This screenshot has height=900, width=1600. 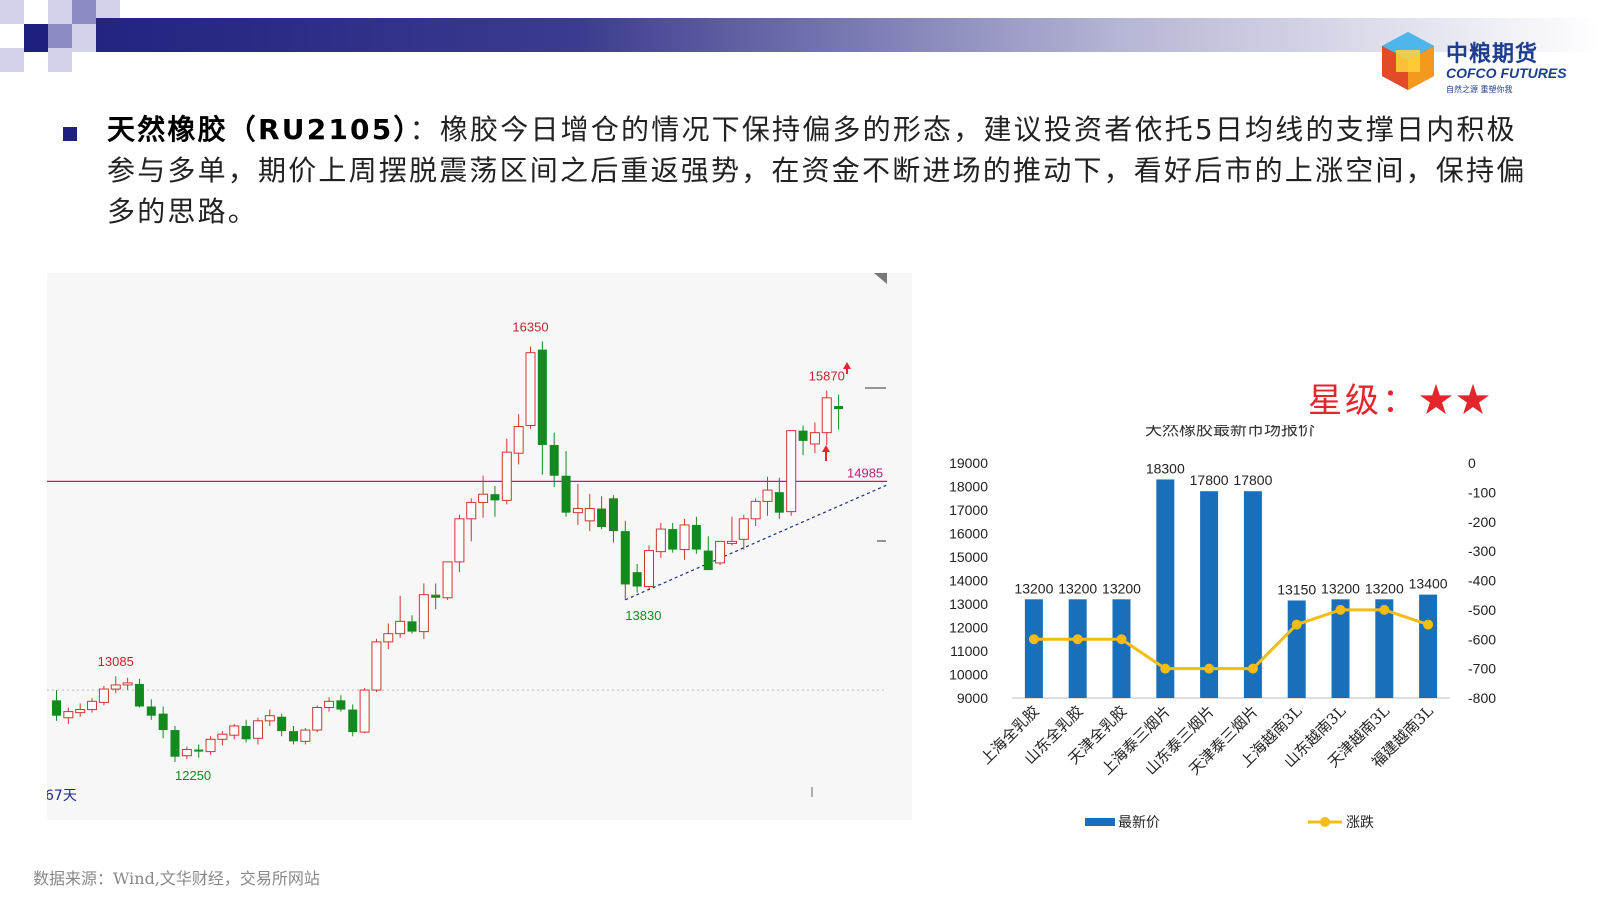 What do you see at coordinates (969, 651) in the screenshot?
I see `left-axis-tick: 11000` at bounding box center [969, 651].